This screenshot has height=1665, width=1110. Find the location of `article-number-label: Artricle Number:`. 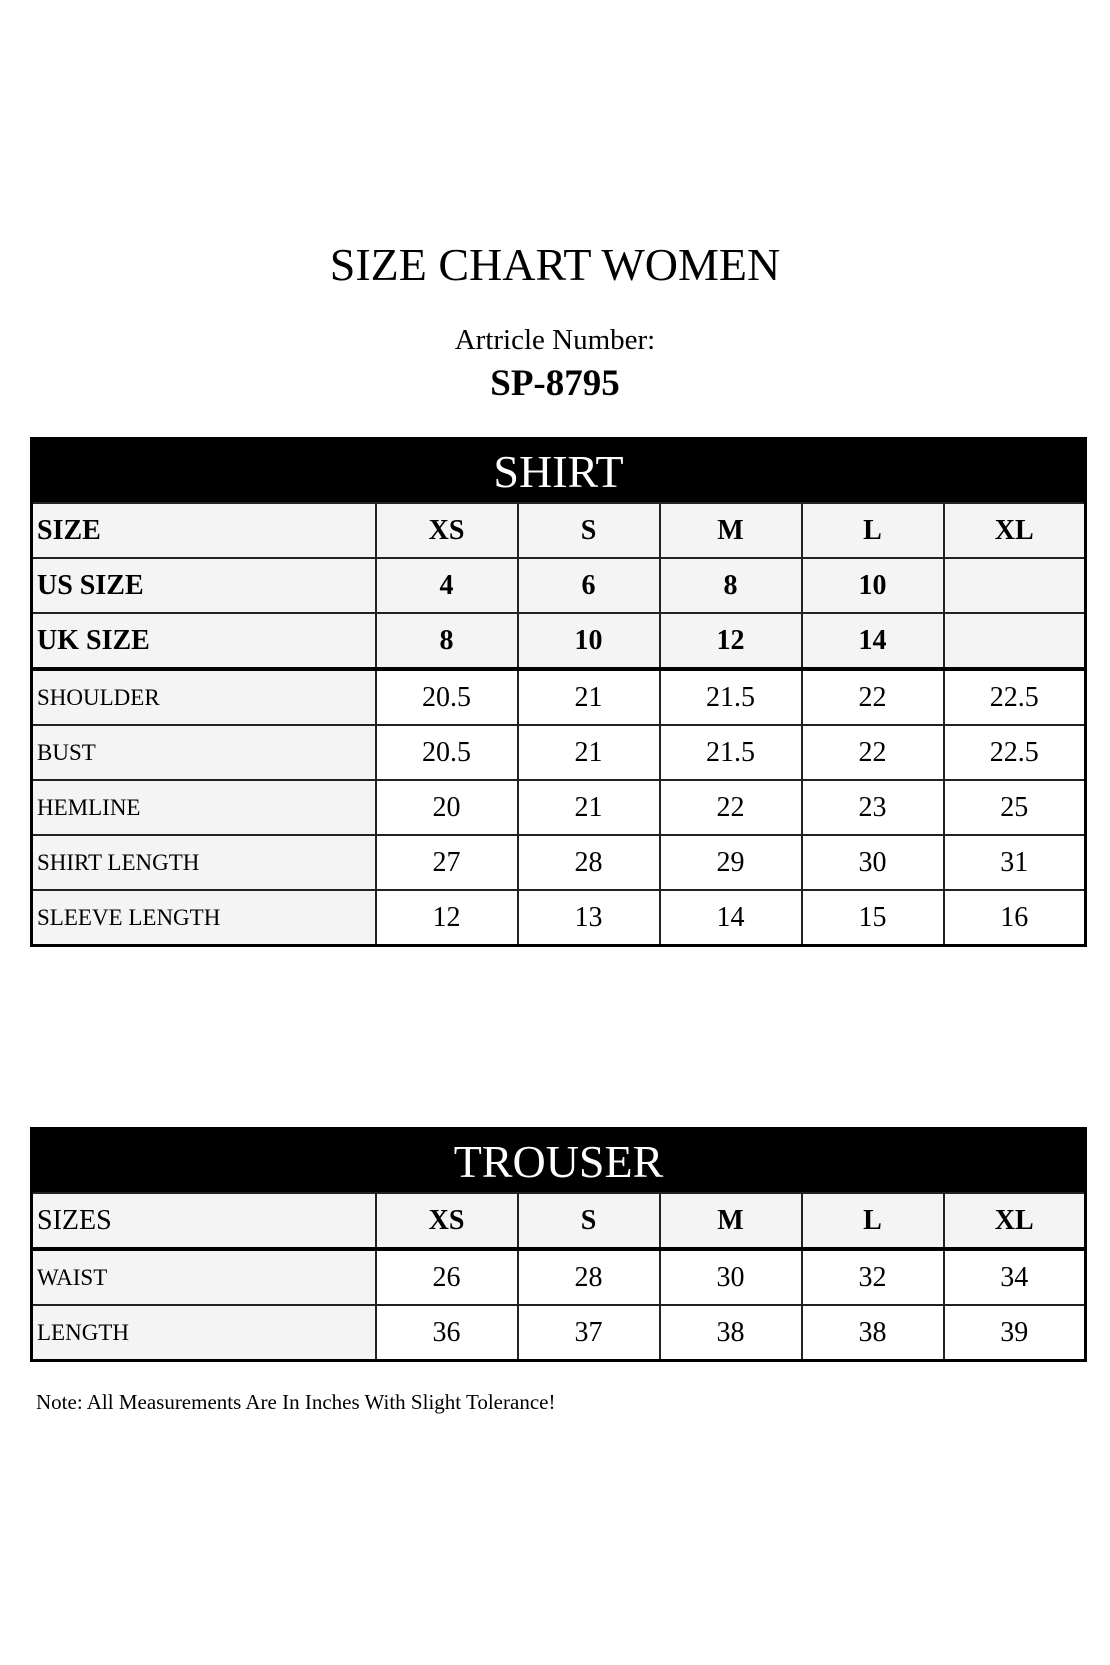

article-number-label: Artricle Number: is located at coordinates (555, 340).